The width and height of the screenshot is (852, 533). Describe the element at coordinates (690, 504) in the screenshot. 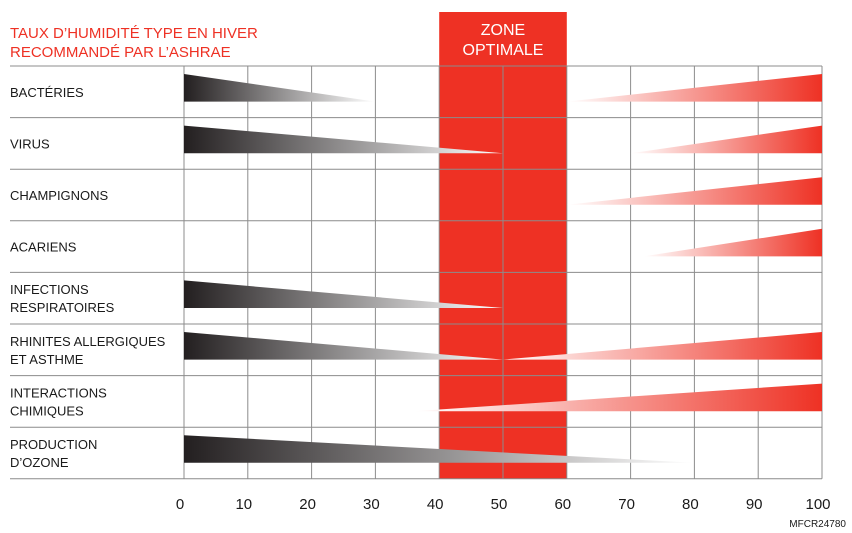

I see `x-tick-80: 80` at that location.